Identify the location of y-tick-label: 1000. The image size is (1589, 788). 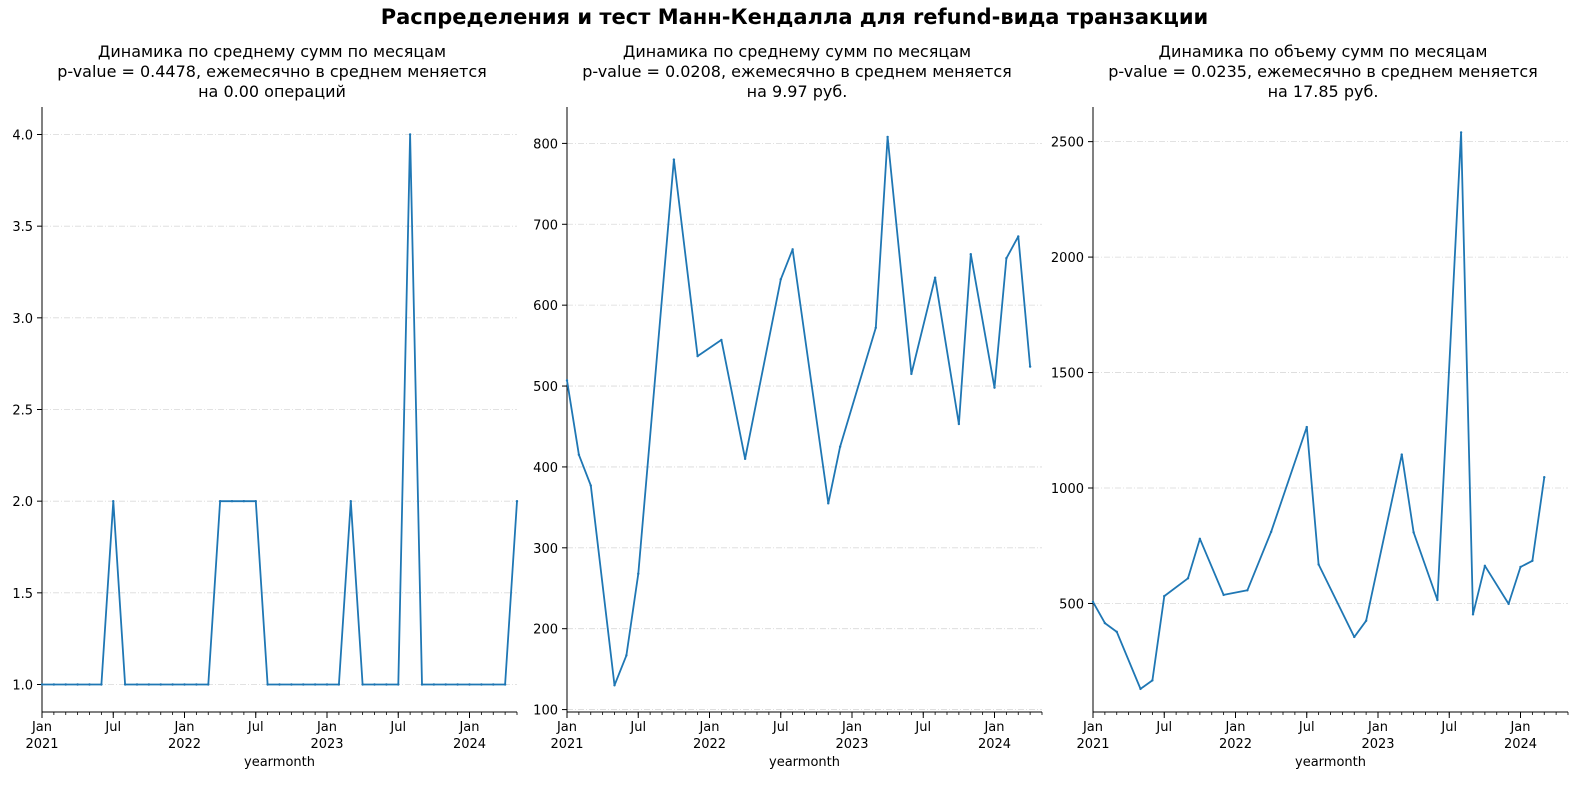
(1067, 489).